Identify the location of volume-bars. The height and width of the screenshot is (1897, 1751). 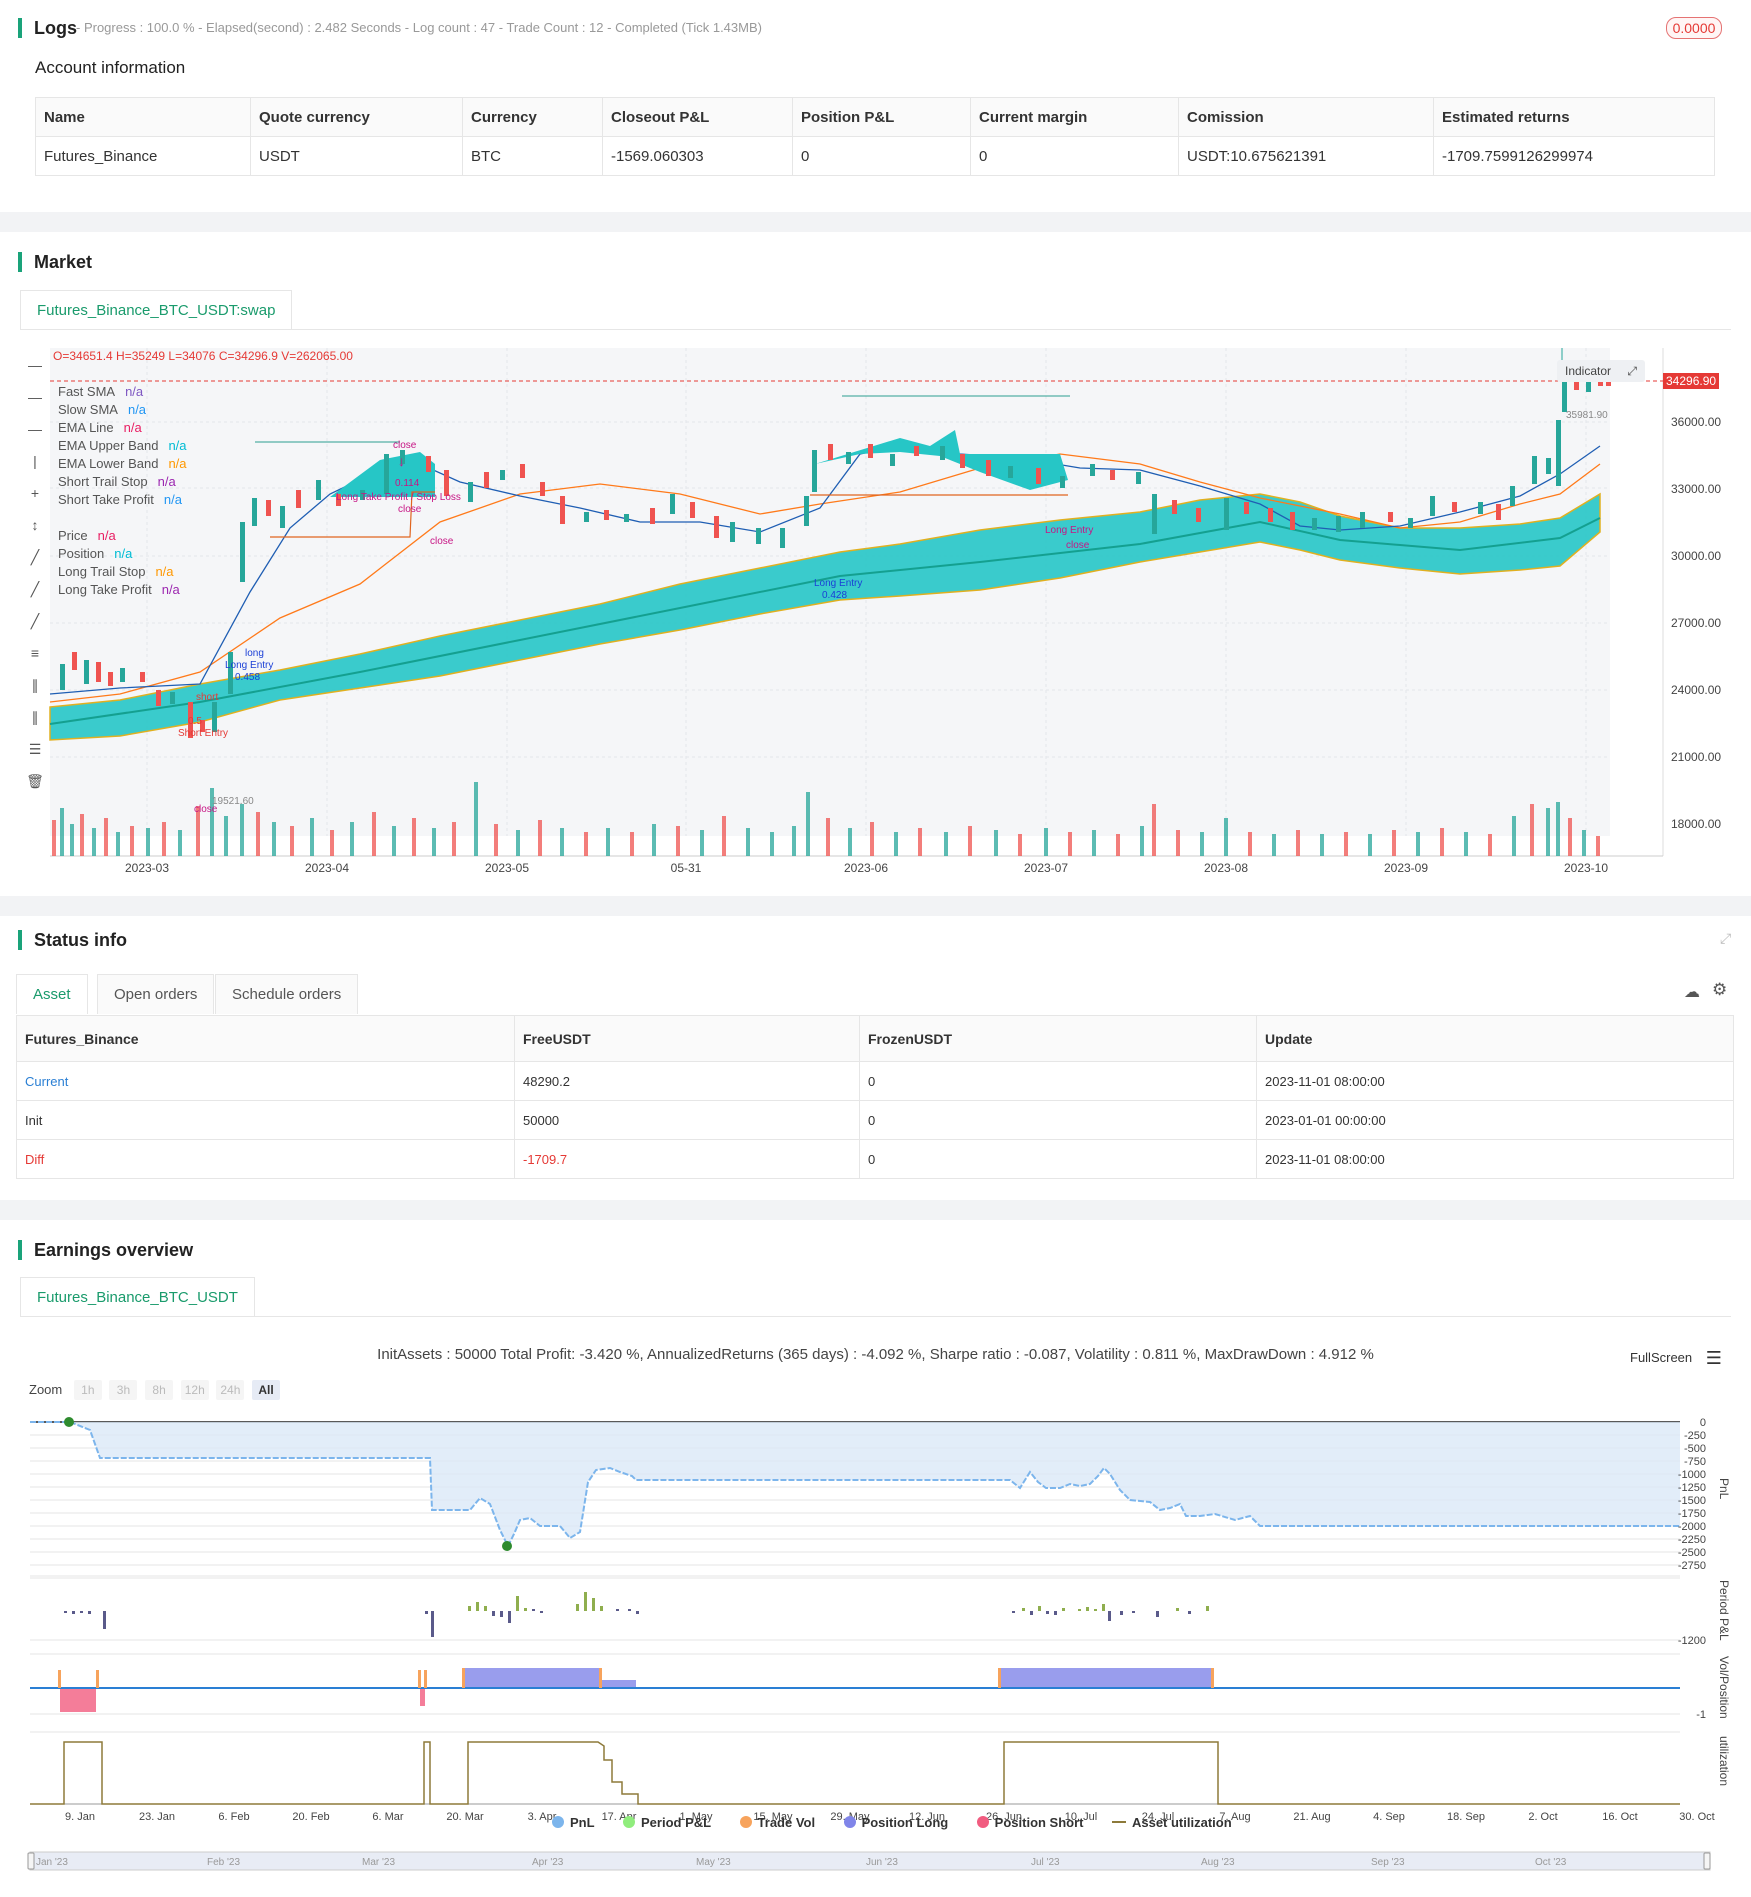
(826, 819).